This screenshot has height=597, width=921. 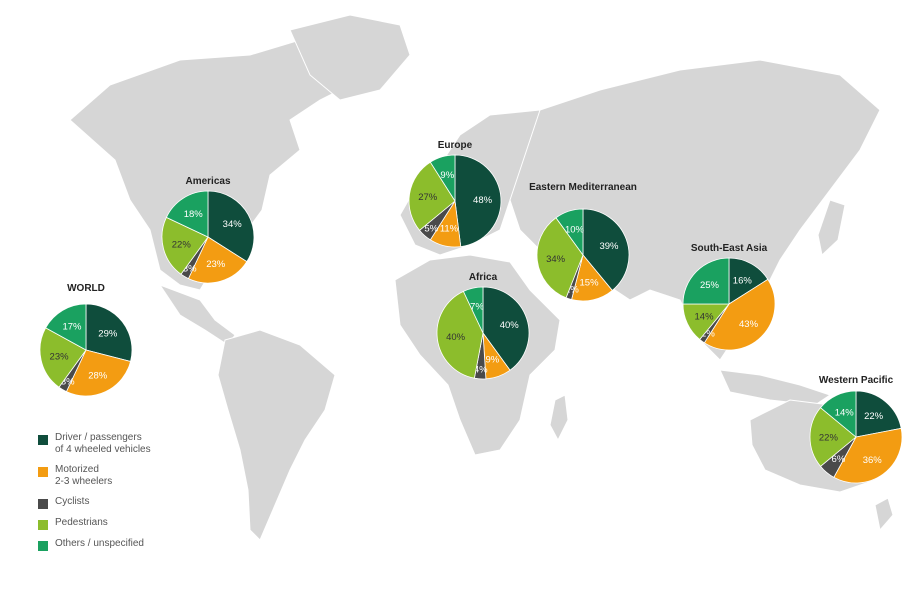 I want to click on slice-label-others: 17%, so click(x=72, y=327).